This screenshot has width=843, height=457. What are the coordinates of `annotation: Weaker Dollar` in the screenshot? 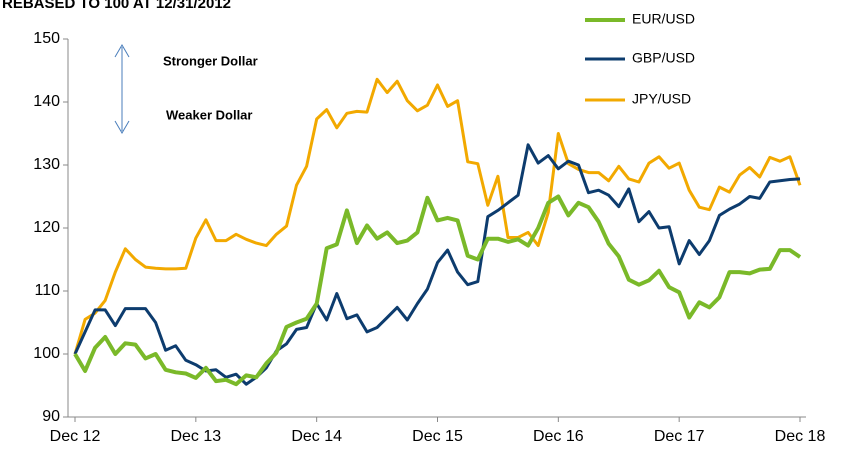 It's located at (209, 114).